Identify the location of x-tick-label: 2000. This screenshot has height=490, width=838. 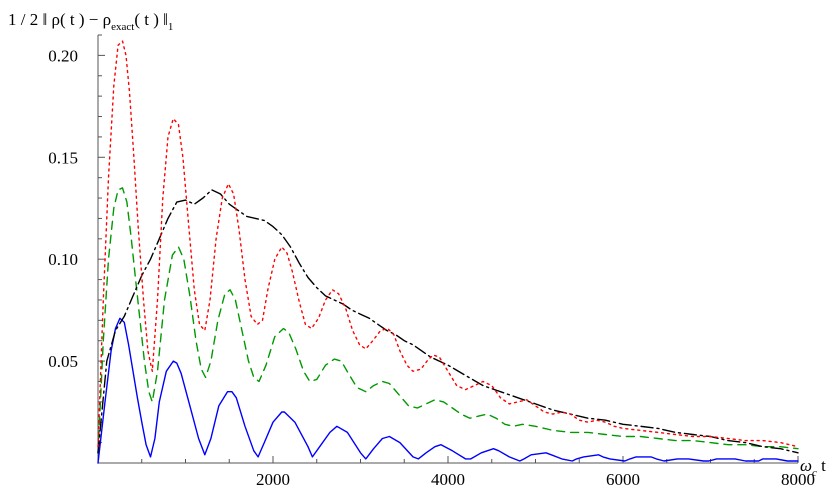
(273, 479).